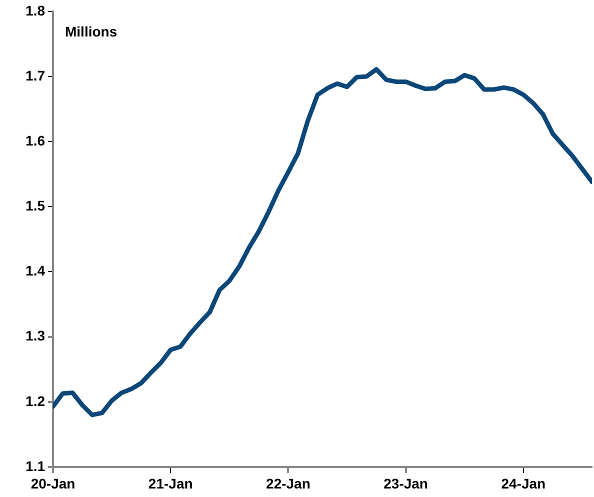 The height and width of the screenshot is (497, 594). I want to click on x-tick-label: 21-Jan, so click(170, 483).